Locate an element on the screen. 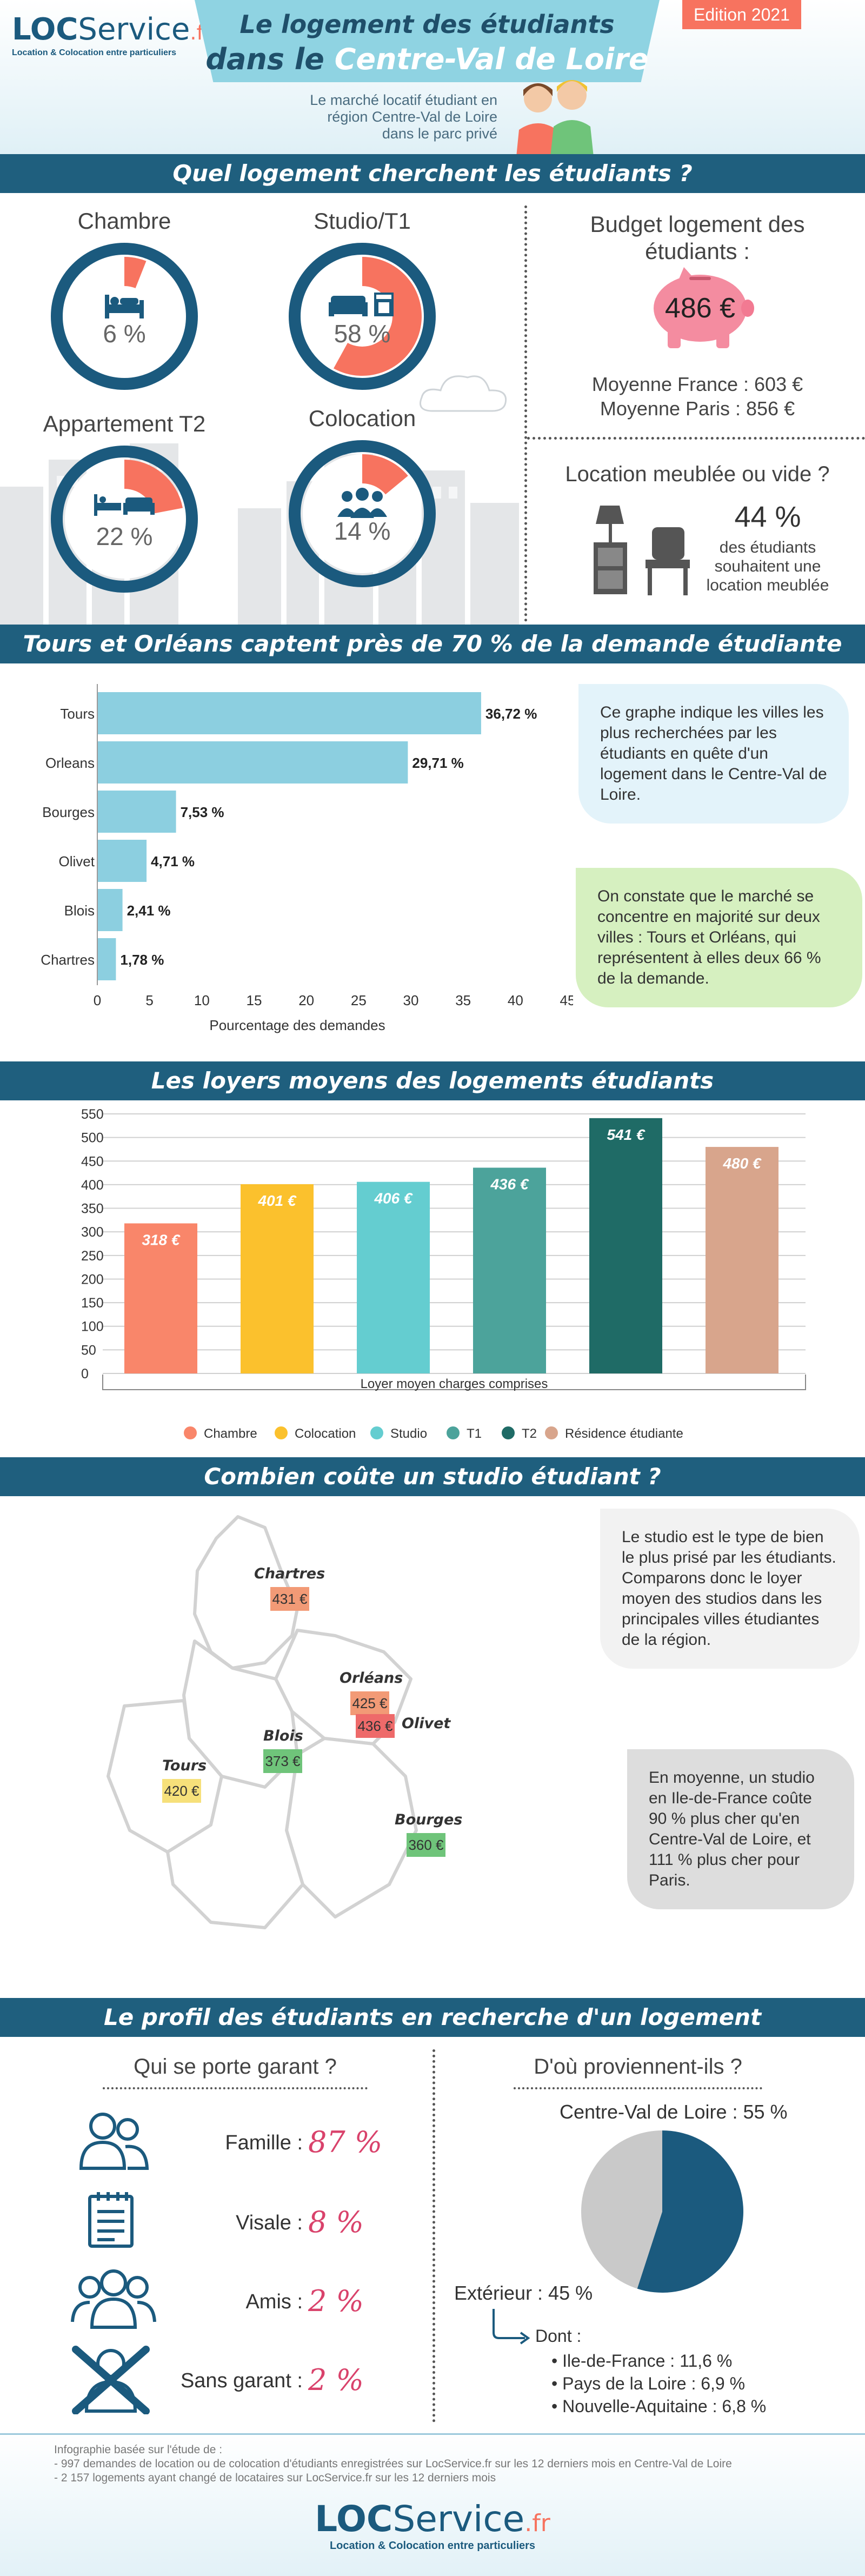 This screenshot has width=865, height=2576. housing-type-value: 14 % is located at coordinates (363, 531).